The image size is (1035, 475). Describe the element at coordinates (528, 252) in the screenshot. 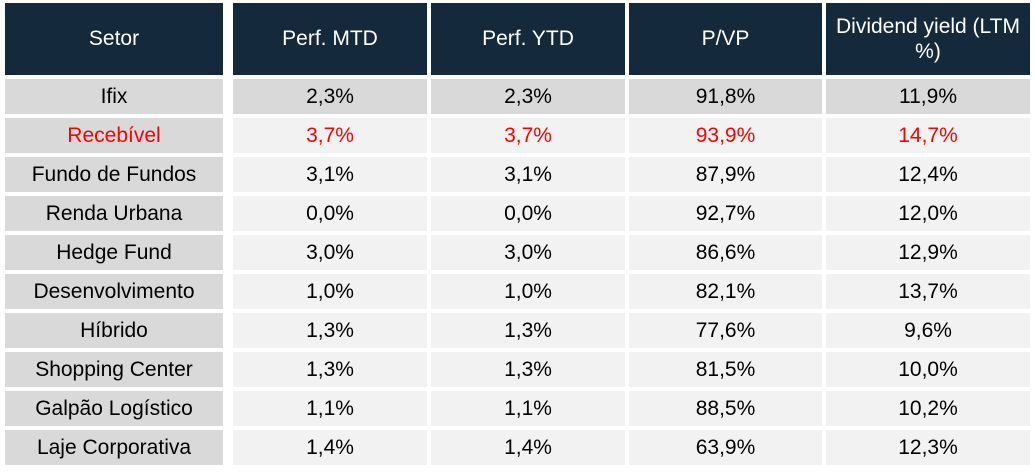

I see `cell-perf-ytd: 3,0%` at that location.